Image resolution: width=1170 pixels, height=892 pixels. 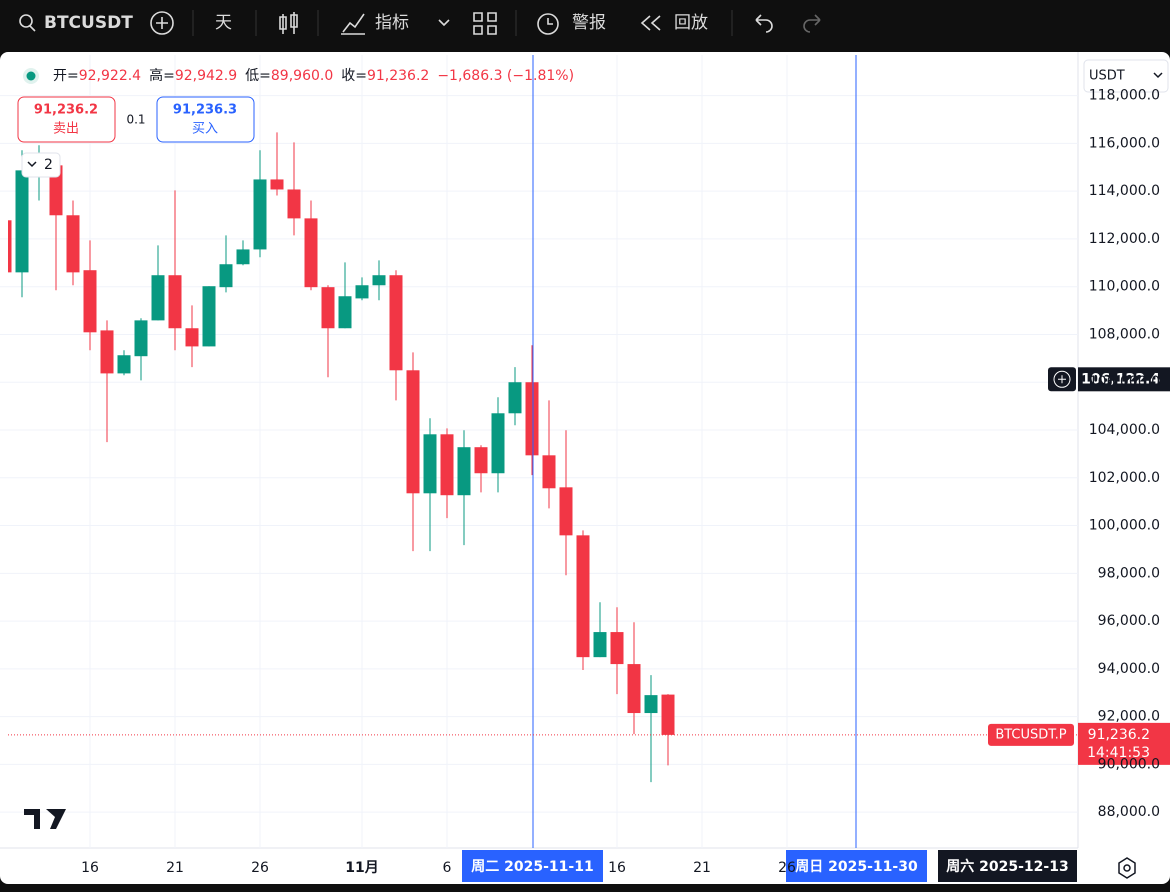 I want to click on y-tick-label: 110,000.0, so click(x=1124, y=287).